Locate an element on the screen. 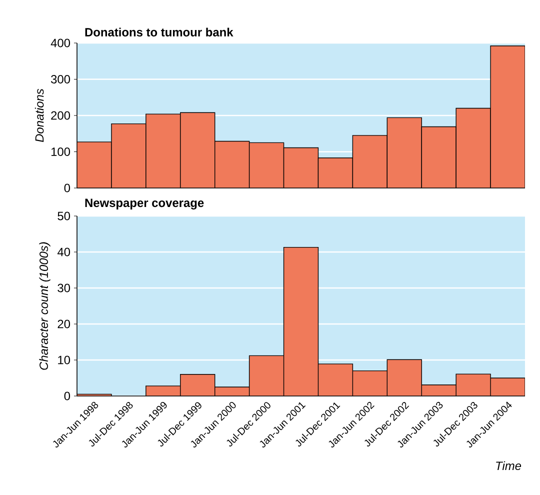 Image resolution: width=540 pixels, height=495 pixels. y-tick-label: 300 is located at coordinates (60, 79).